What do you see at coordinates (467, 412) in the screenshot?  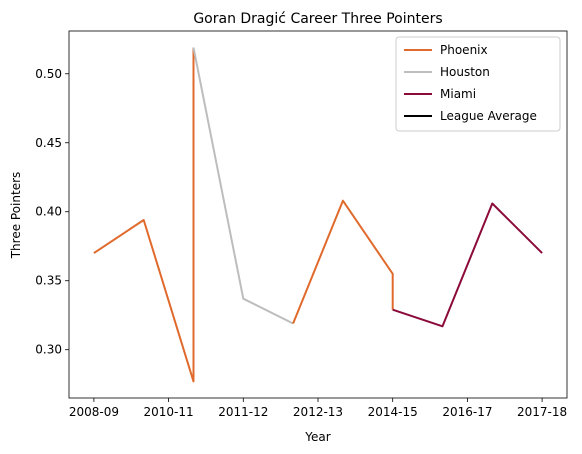 I see `x-tick-label: 2016-17` at bounding box center [467, 412].